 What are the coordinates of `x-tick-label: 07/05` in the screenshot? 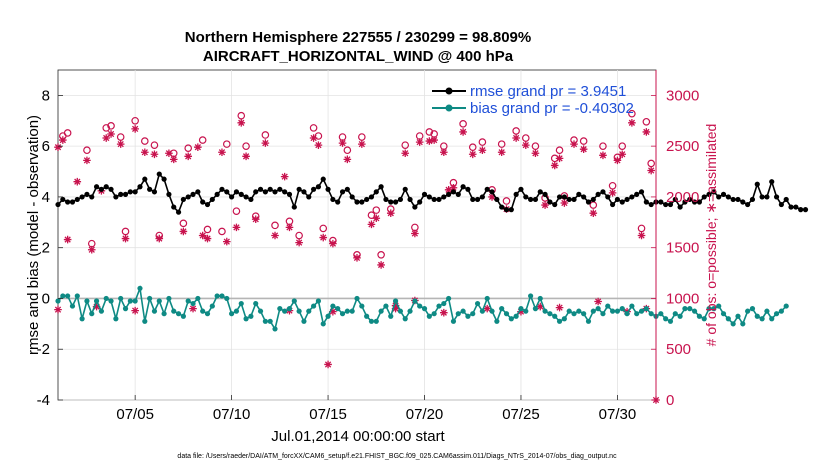 It's located at (135, 414).